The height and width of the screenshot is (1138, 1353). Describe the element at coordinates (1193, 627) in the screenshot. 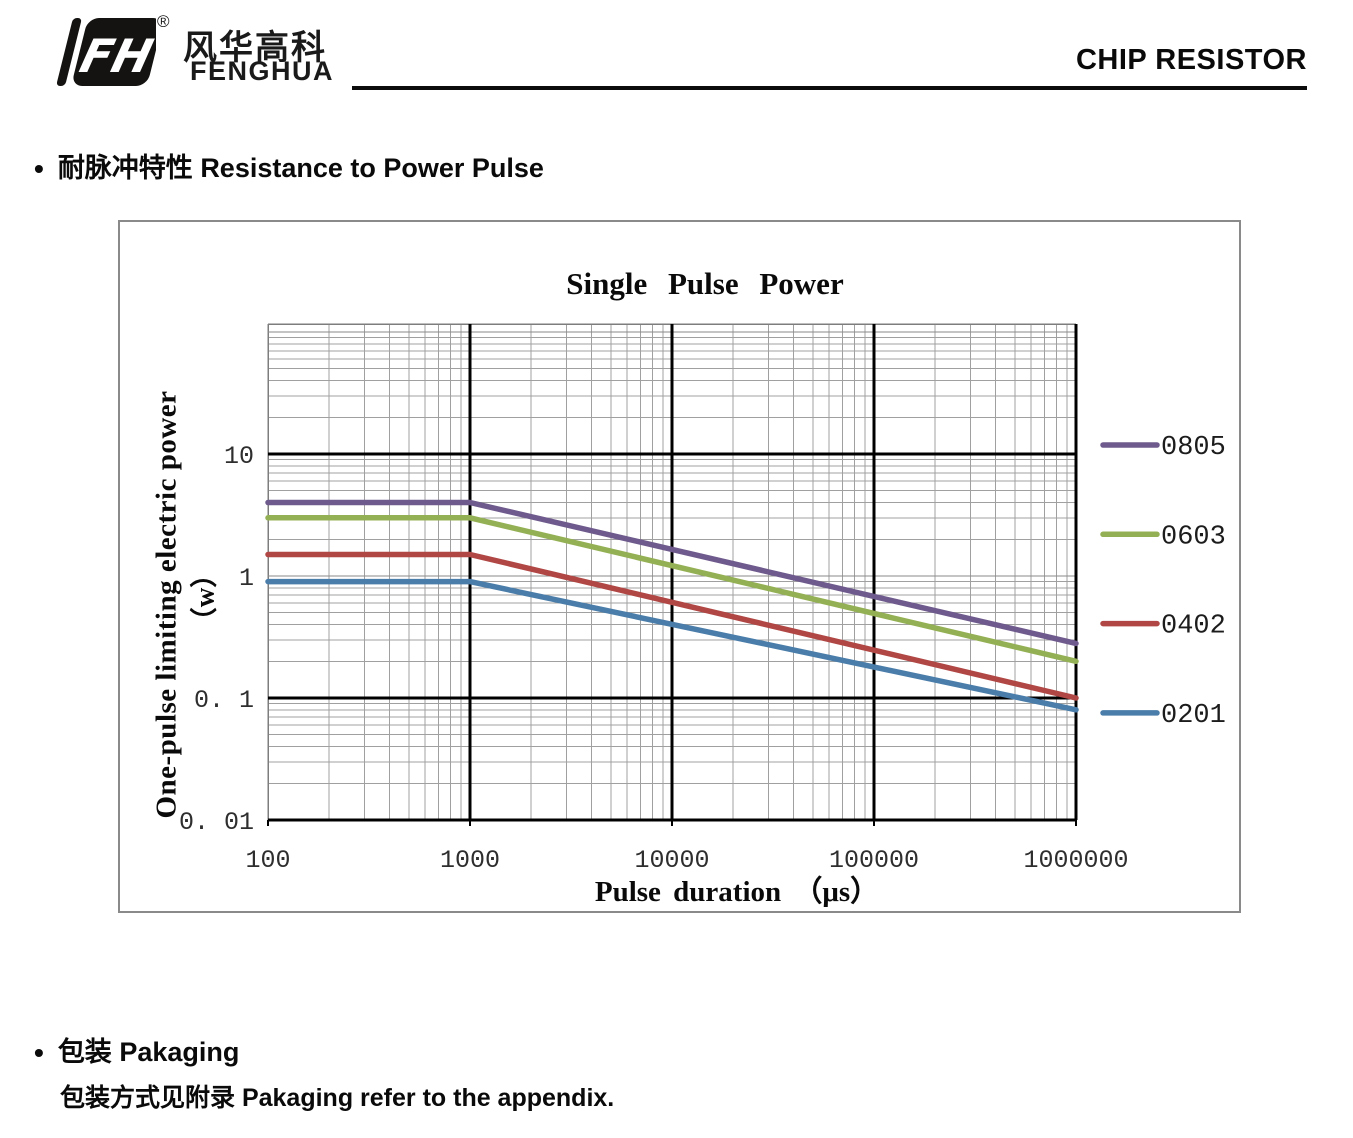

I see `legend-label: 0402` at that location.